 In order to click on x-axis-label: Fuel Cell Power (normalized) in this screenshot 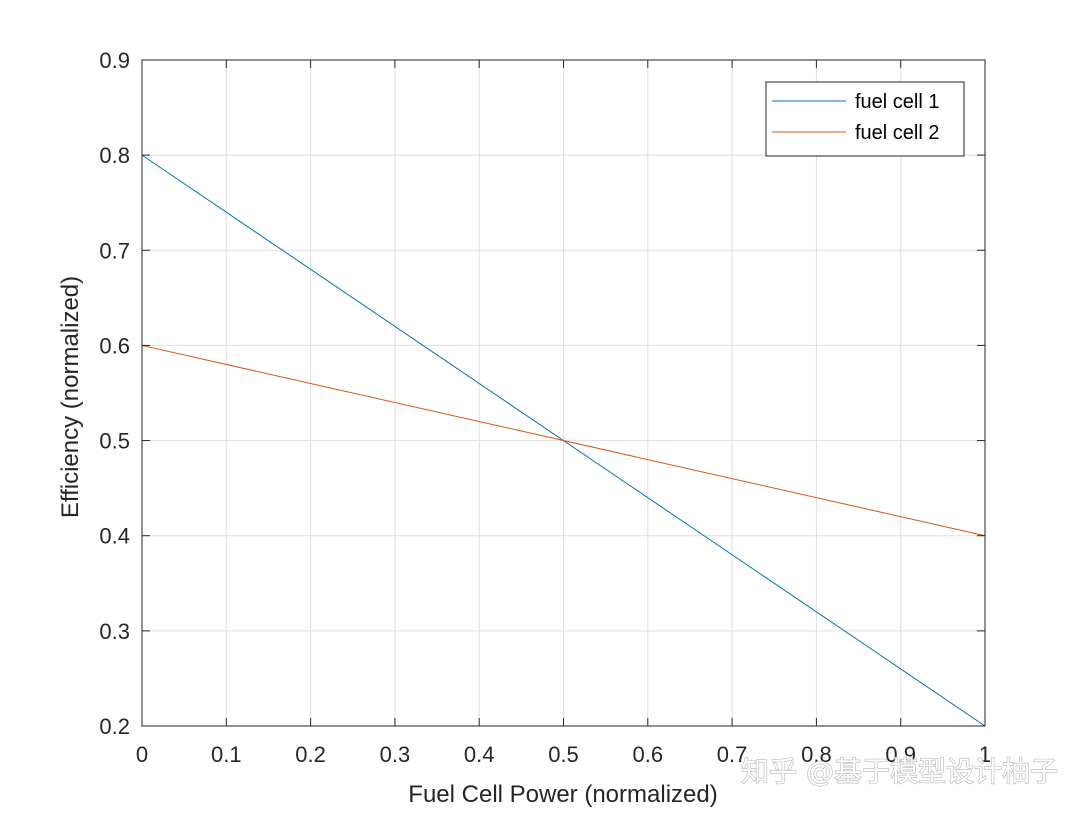, I will do `click(562, 794)`.